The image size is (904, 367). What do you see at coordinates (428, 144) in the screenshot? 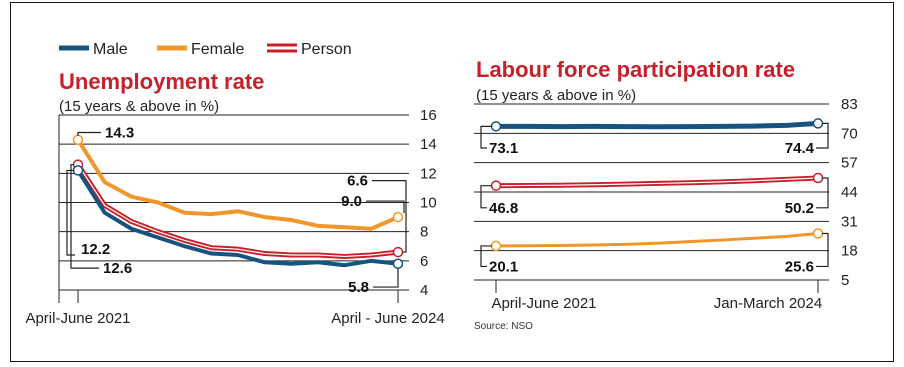
I see `y-tick-label: 14` at bounding box center [428, 144].